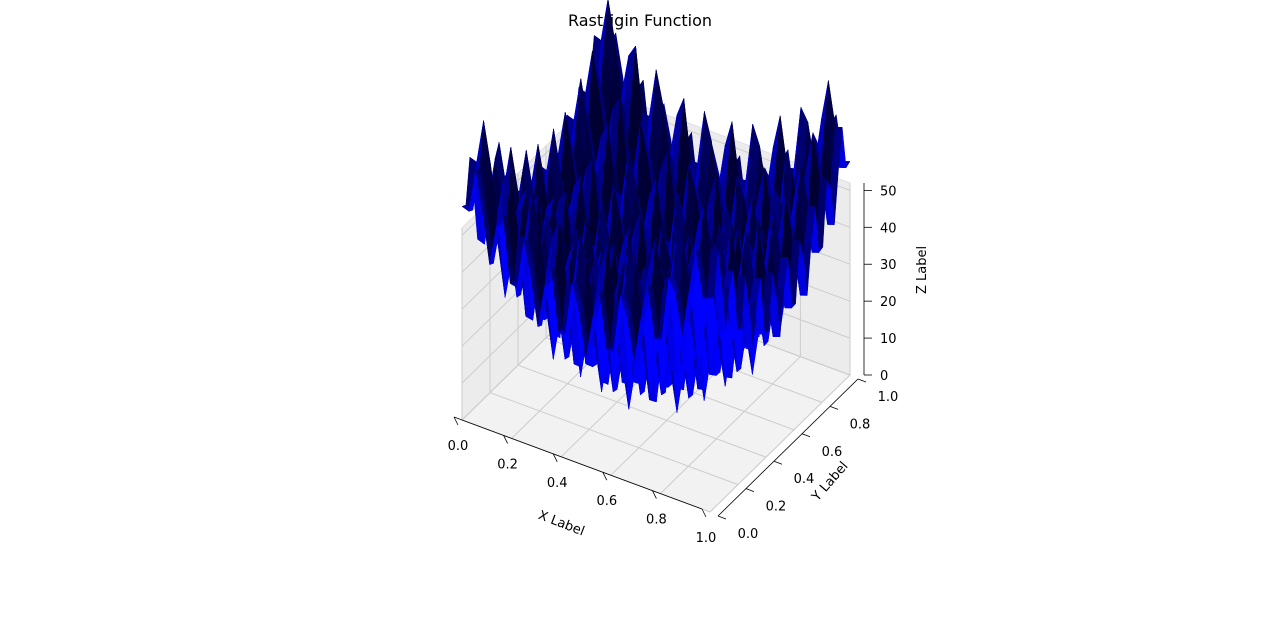 The image size is (1280, 617). What do you see at coordinates (561, 523) in the screenshot?
I see `x-axis-label: X Label` at bounding box center [561, 523].